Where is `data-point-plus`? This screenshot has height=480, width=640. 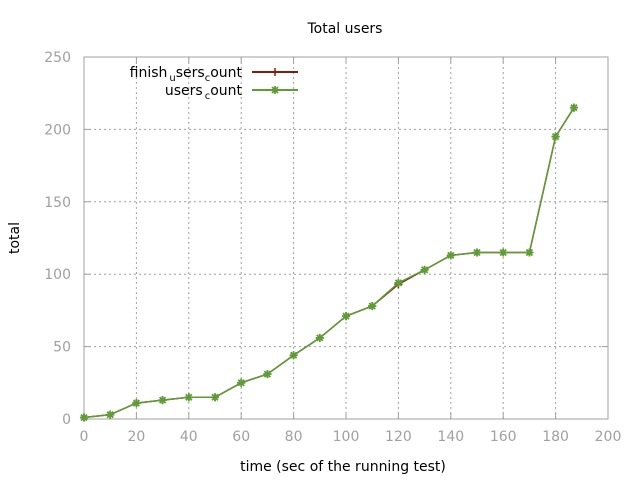
data-point-plus is located at coordinates (275, 72).